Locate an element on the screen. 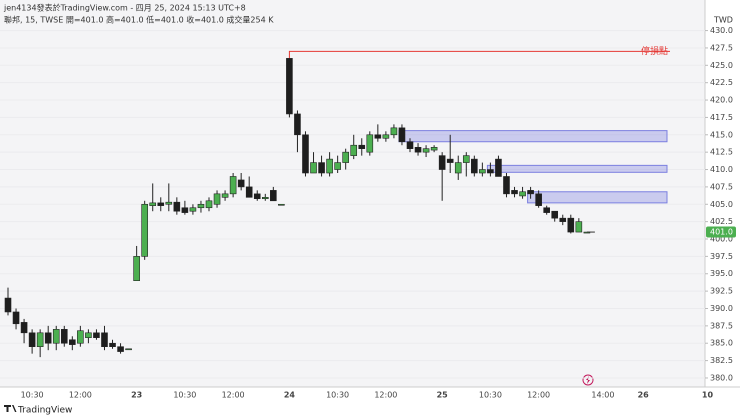 This screenshot has width=740, height=419. y-tick-label: 392.5 is located at coordinates (721, 291).